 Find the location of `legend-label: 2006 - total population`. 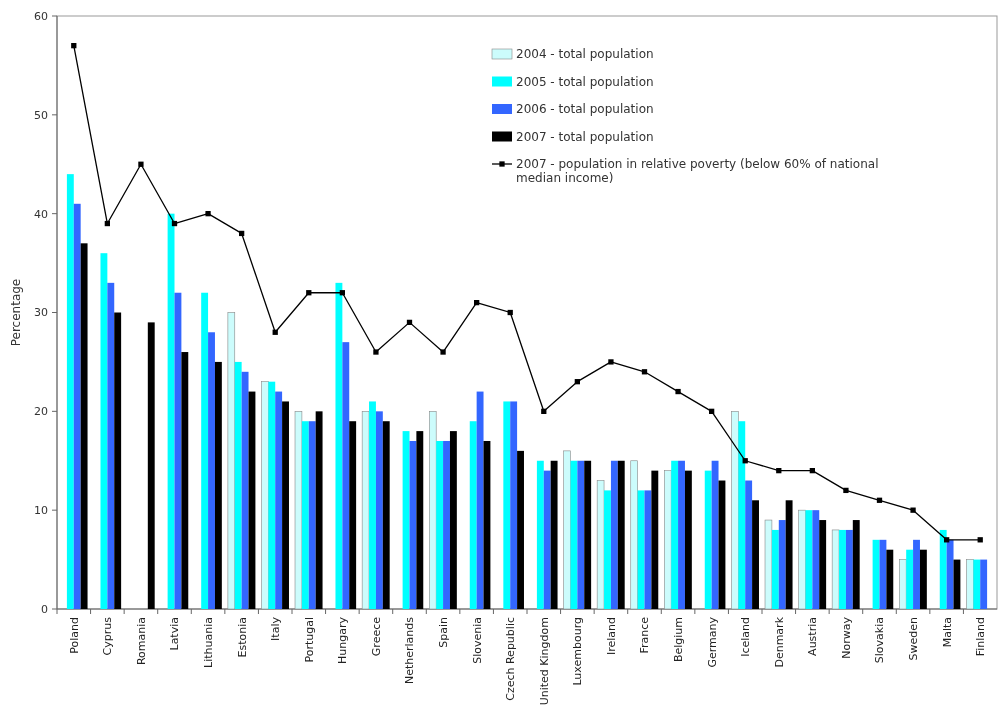

legend-label: 2006 - total population is located at coordinates (585, 109).